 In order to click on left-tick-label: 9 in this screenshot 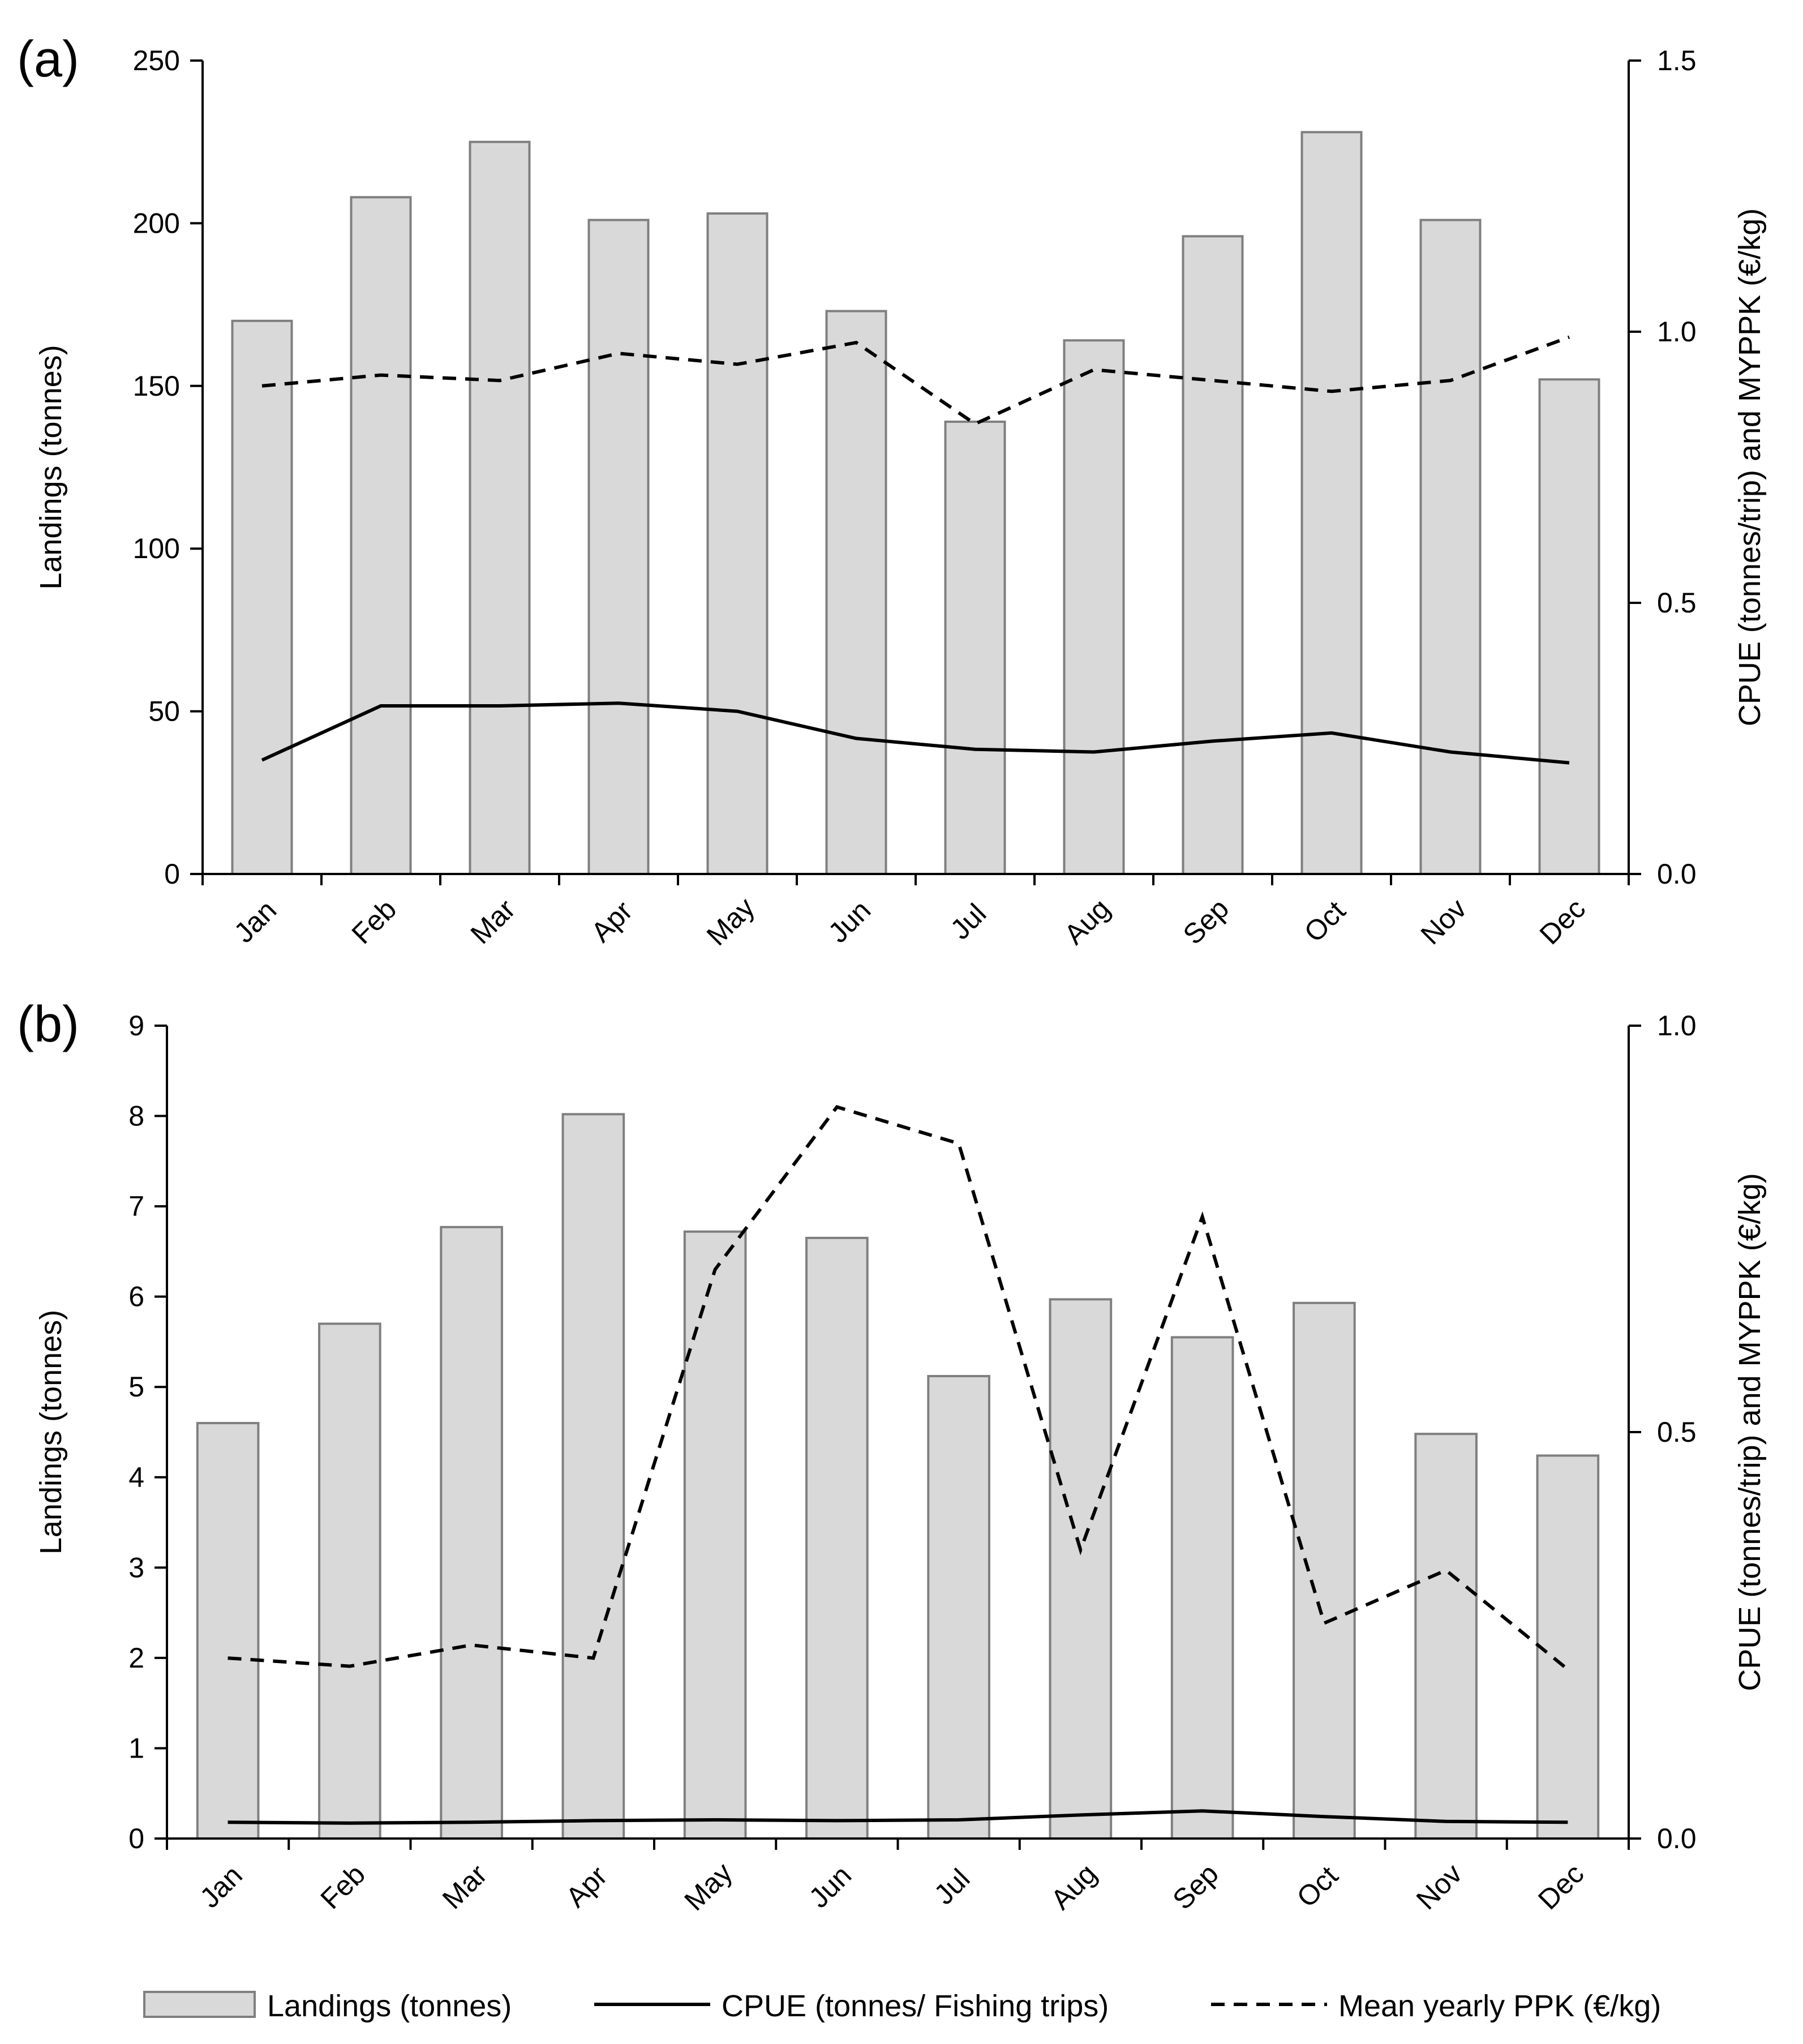, I will do `click(136, 1026)`.